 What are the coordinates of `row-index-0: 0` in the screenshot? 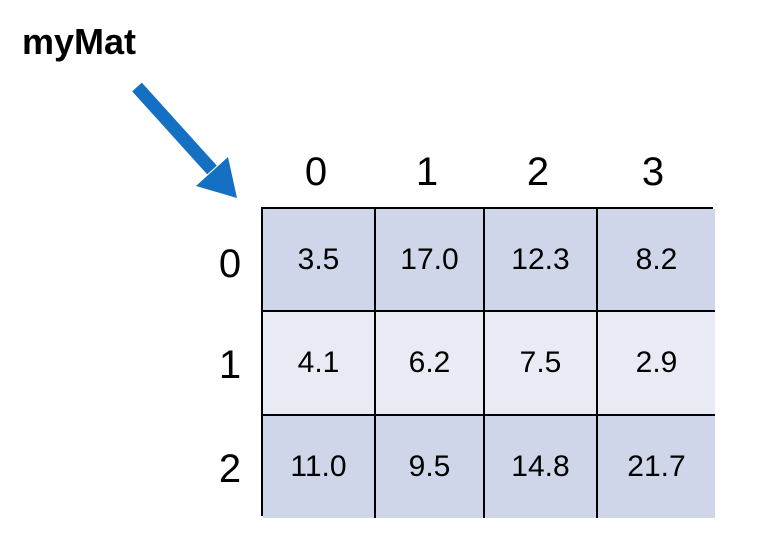 It's located at (230, 264).